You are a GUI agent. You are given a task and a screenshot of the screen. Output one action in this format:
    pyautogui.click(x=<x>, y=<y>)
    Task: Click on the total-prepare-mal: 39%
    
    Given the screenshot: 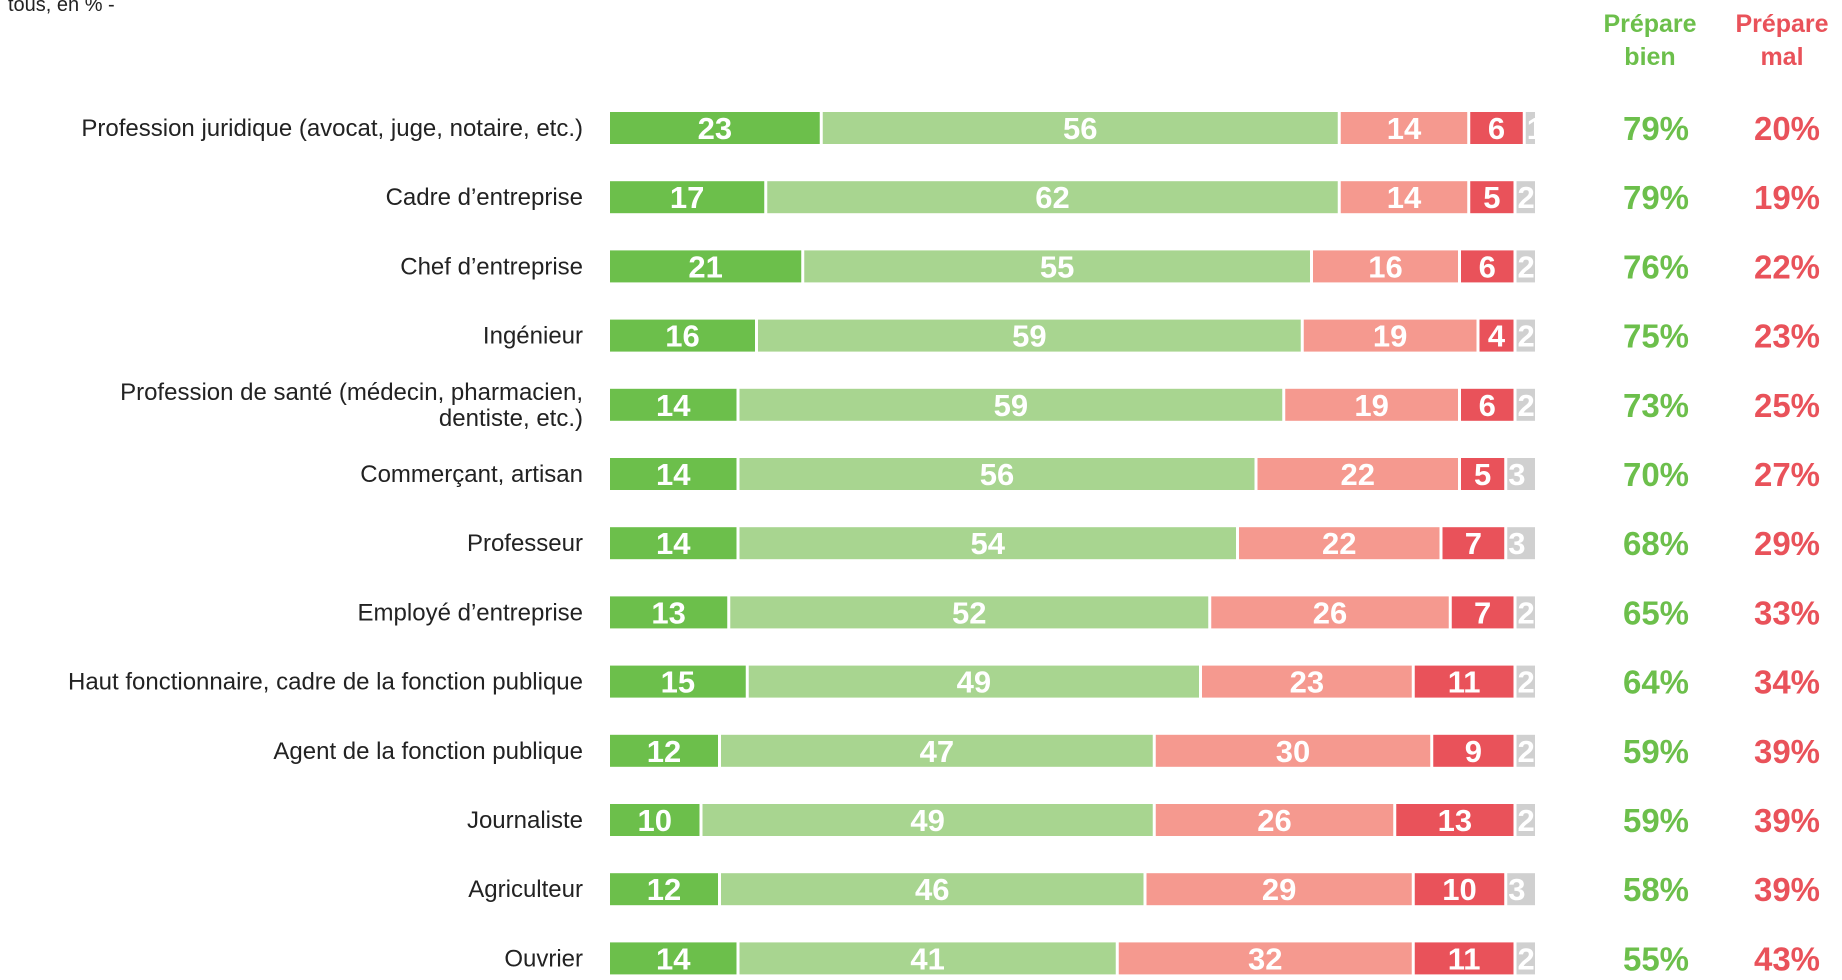 What is the action you would take?
    pyautogui.click(x=1787, y=751)
    